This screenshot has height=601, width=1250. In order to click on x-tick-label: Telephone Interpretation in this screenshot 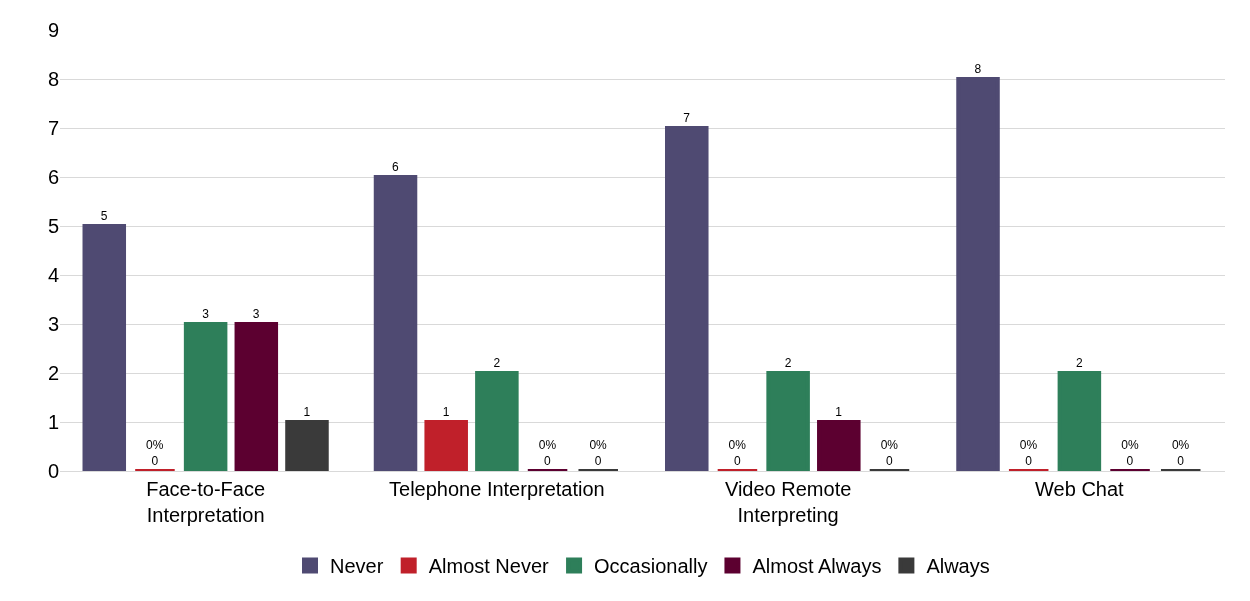, I will do `click(497, 489)`.